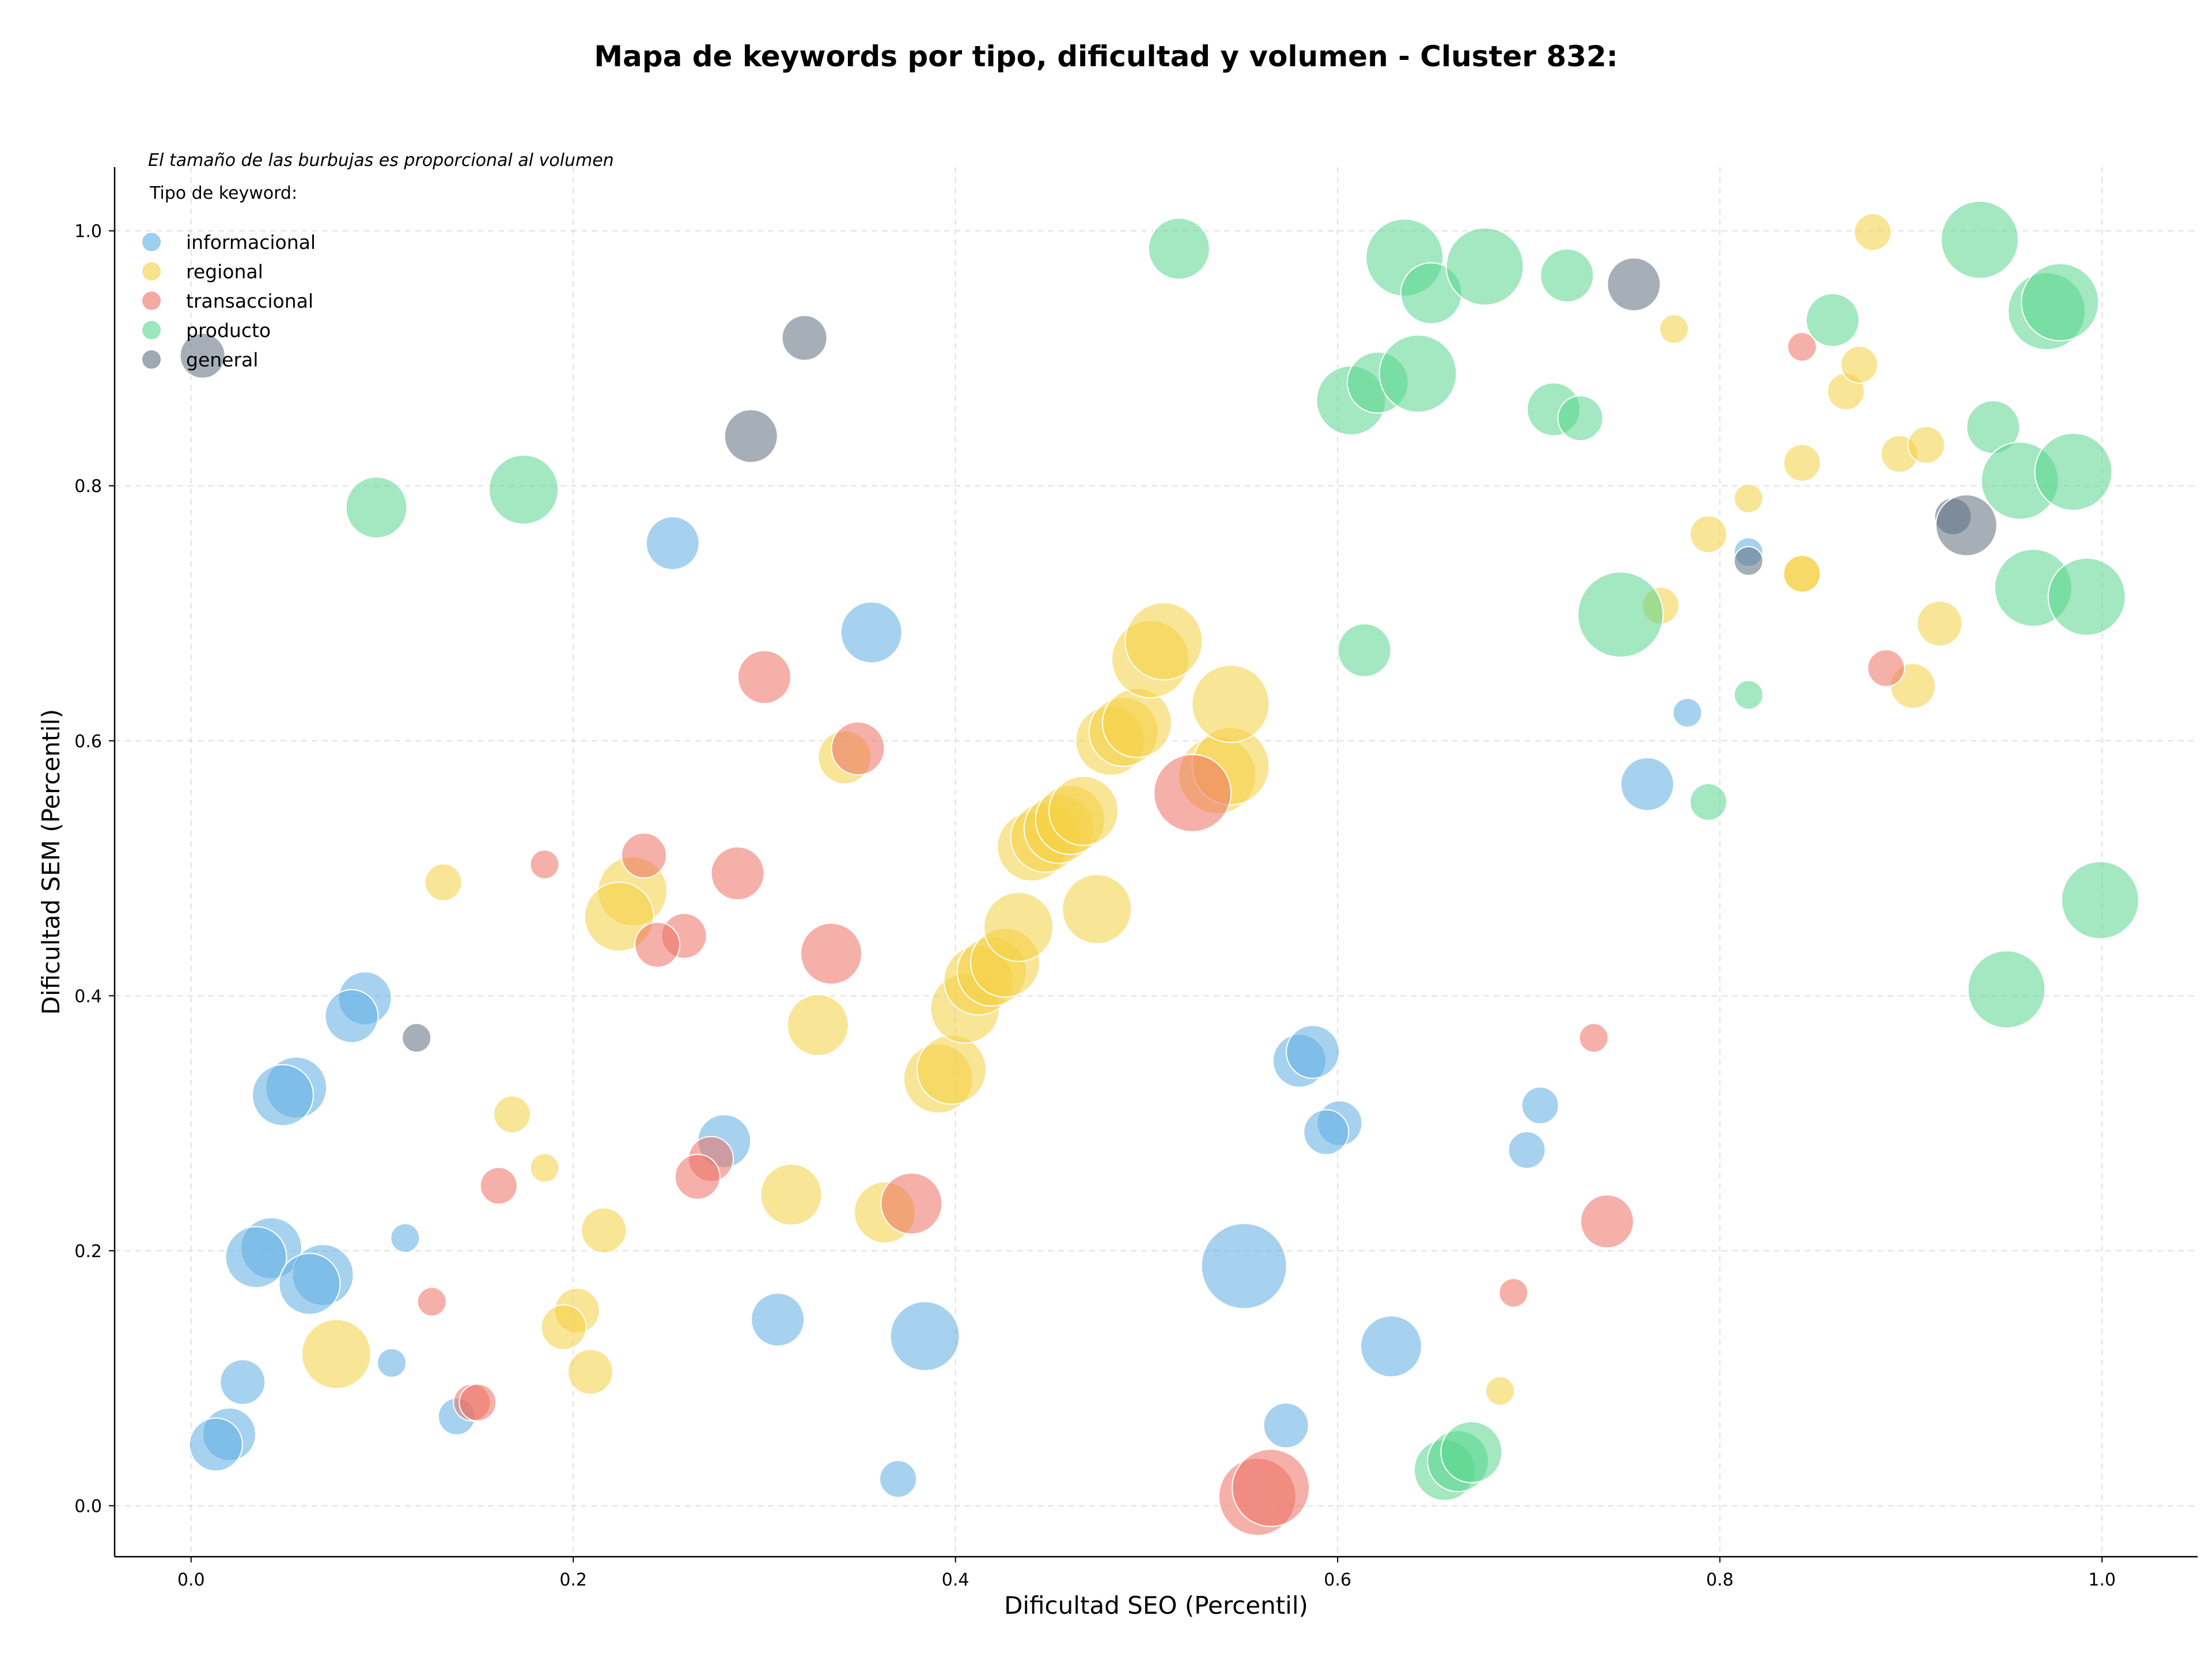  I want to click on x-tick-label: 0.0, so click(191, 1580).